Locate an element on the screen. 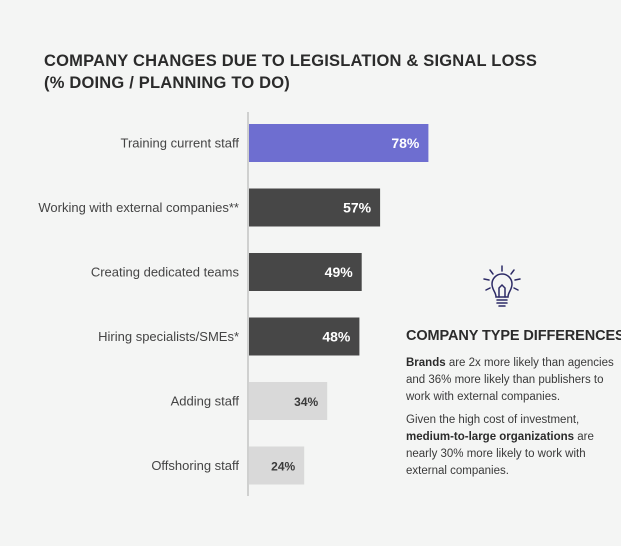 This screenshot has height=546, width=621. value-label-5: 34% is located at coordinates (306, 402).